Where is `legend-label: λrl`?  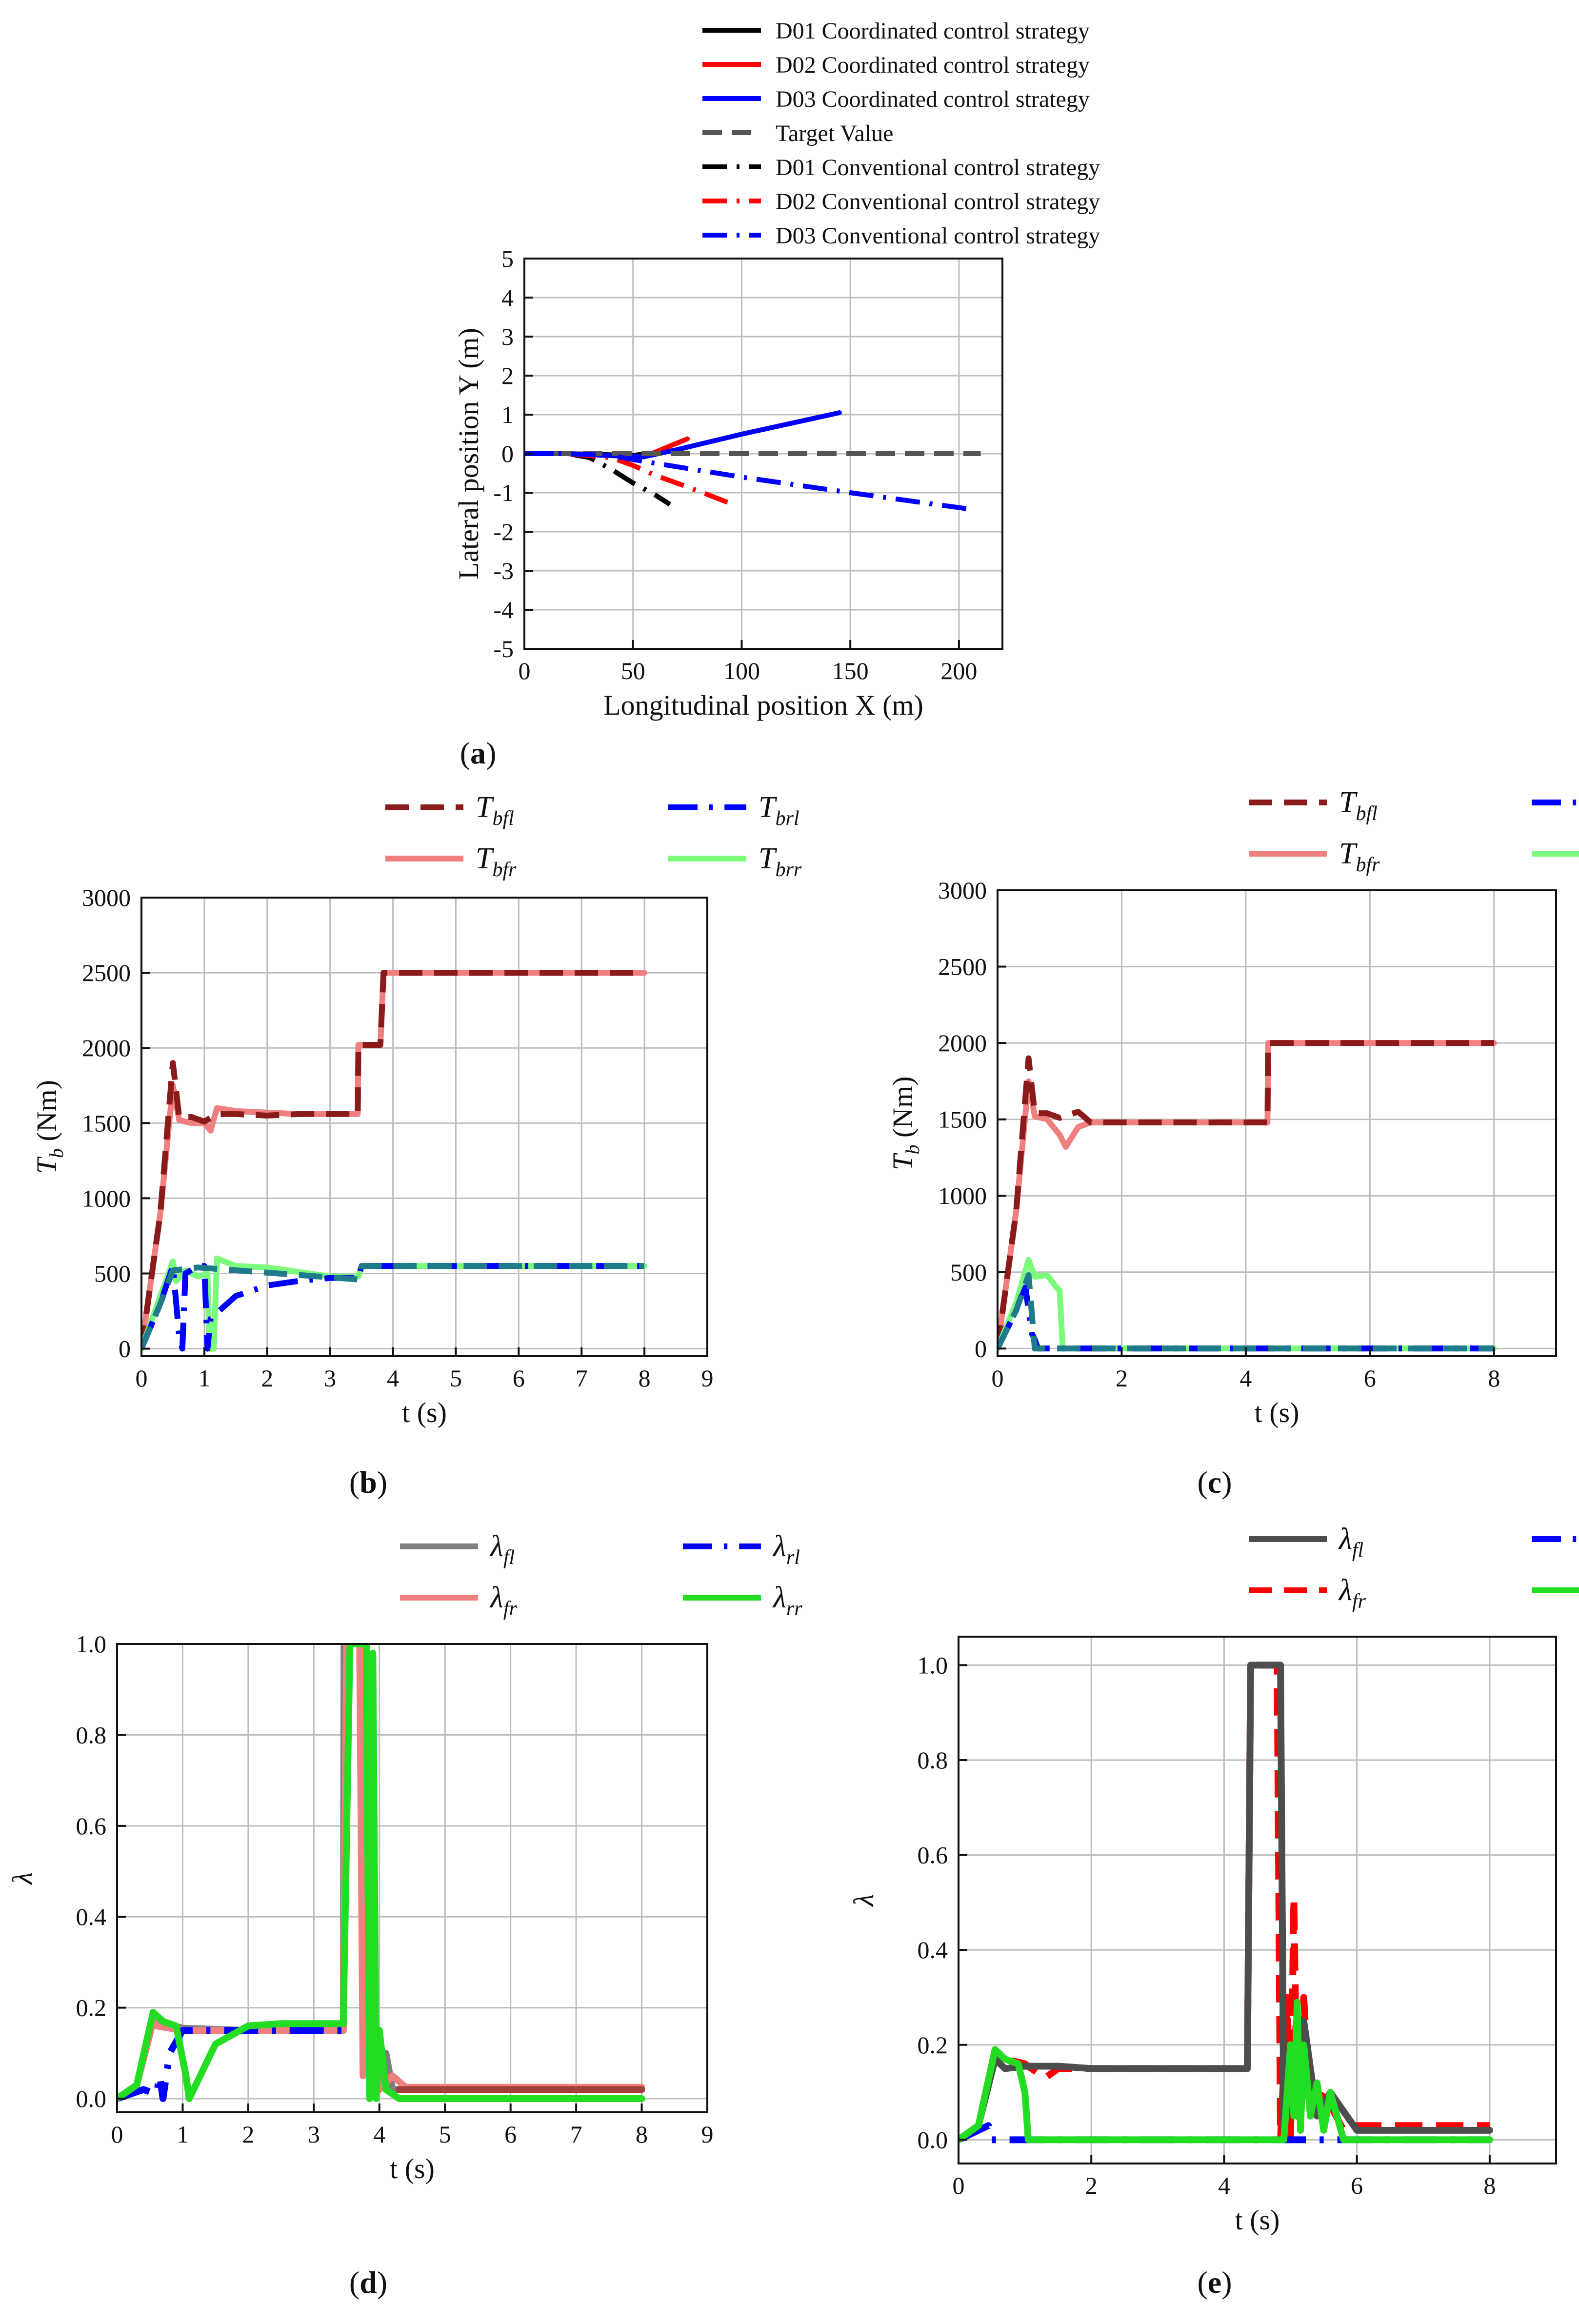 legend-label: λrl is located at coordinates (786, 1549).